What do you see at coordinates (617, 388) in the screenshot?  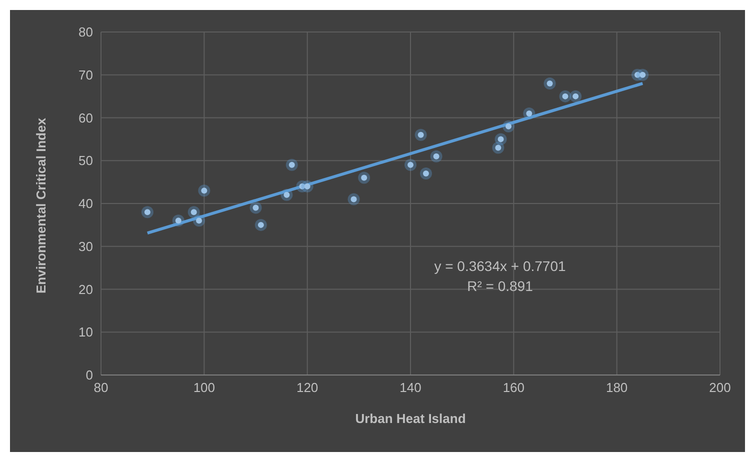 I see `x-tick-label: 180` at bounding box center [617, 388].